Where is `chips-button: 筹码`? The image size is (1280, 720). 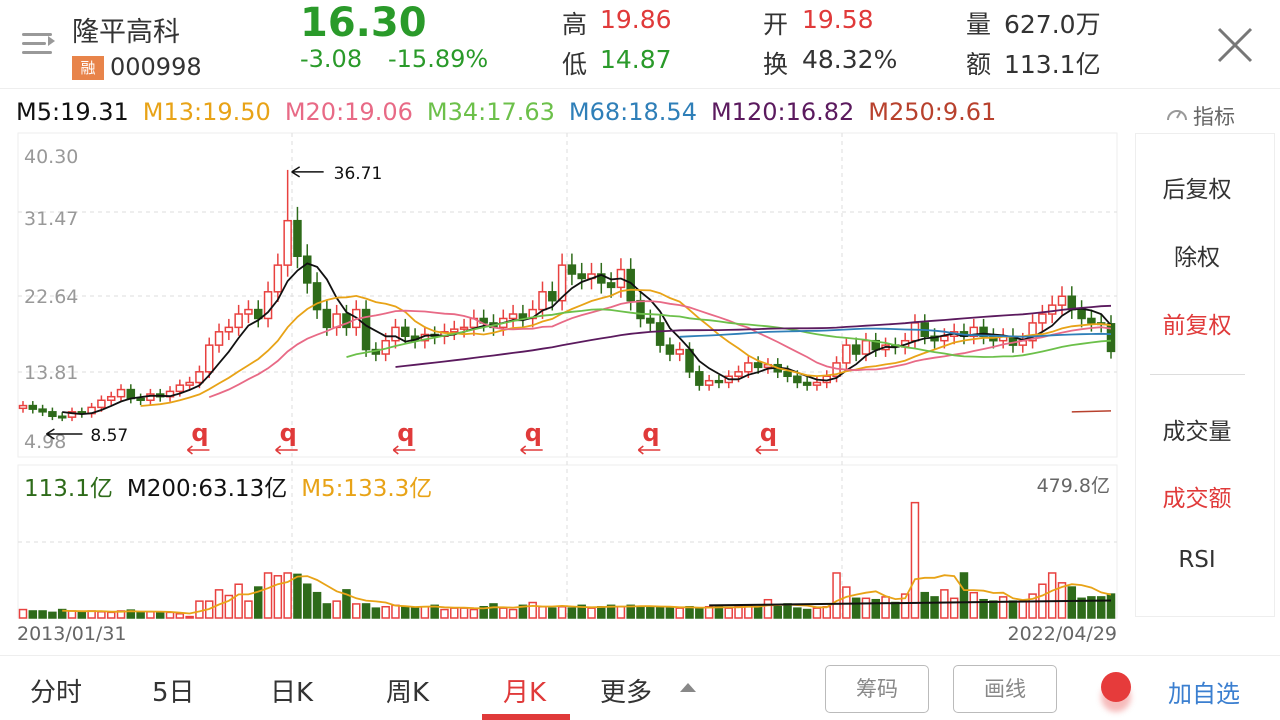 chips-button: 筹码 is located at coordinates (877, 689).